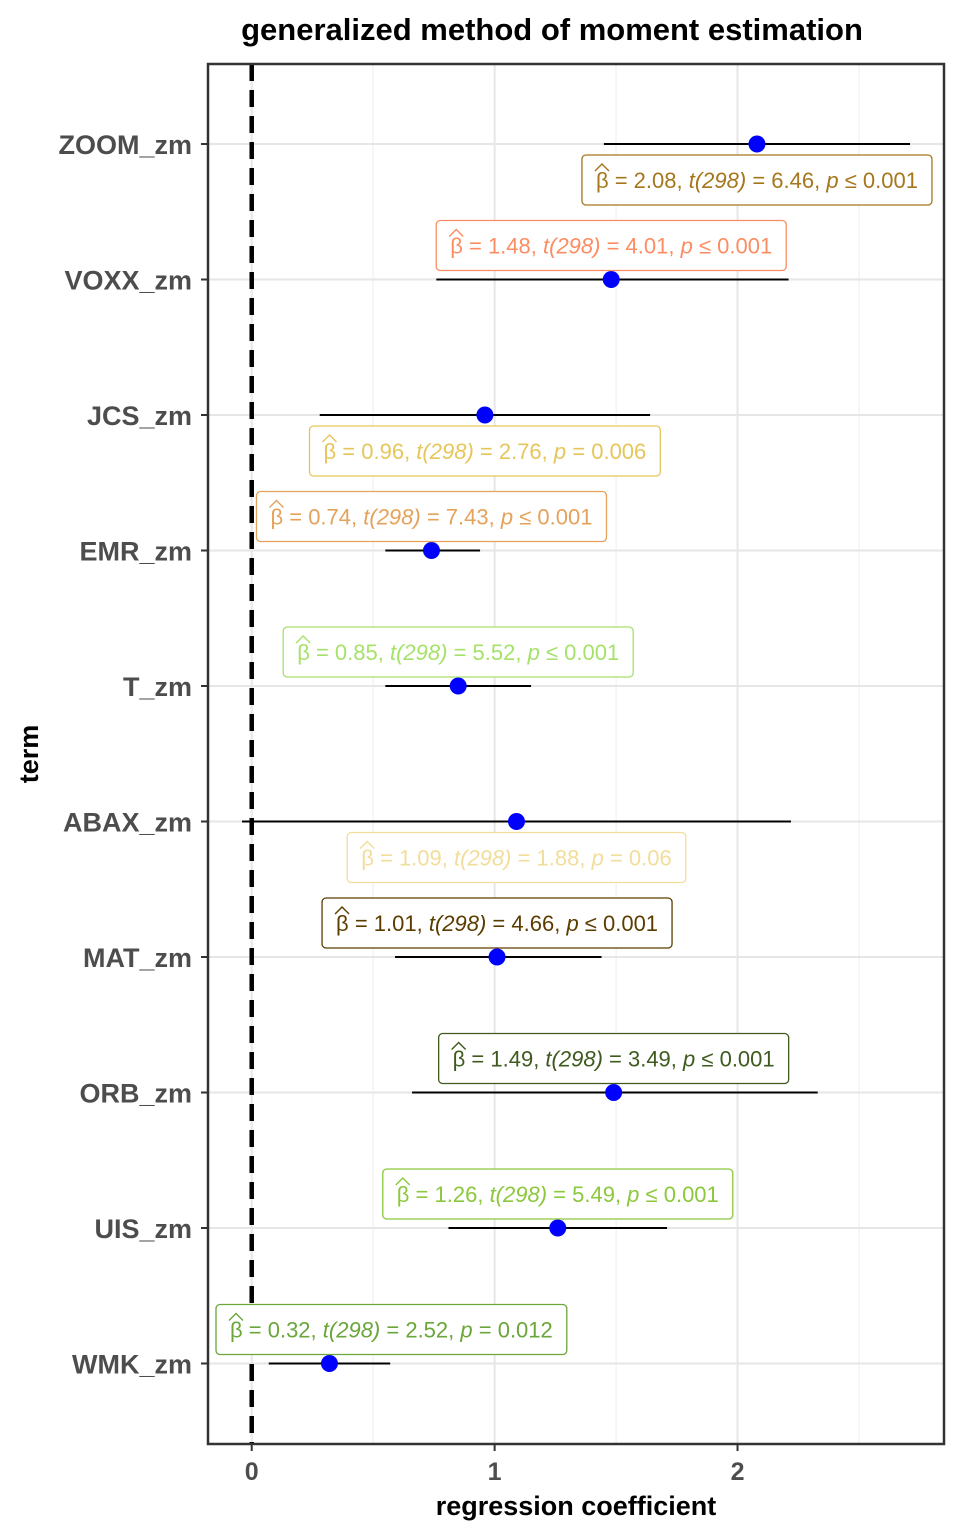 This screenshot has width=960, height=1536. Describe the element at coordinates (135, 552) in the screenshot. I see `y-tick-label: EMR_zm` at that location.